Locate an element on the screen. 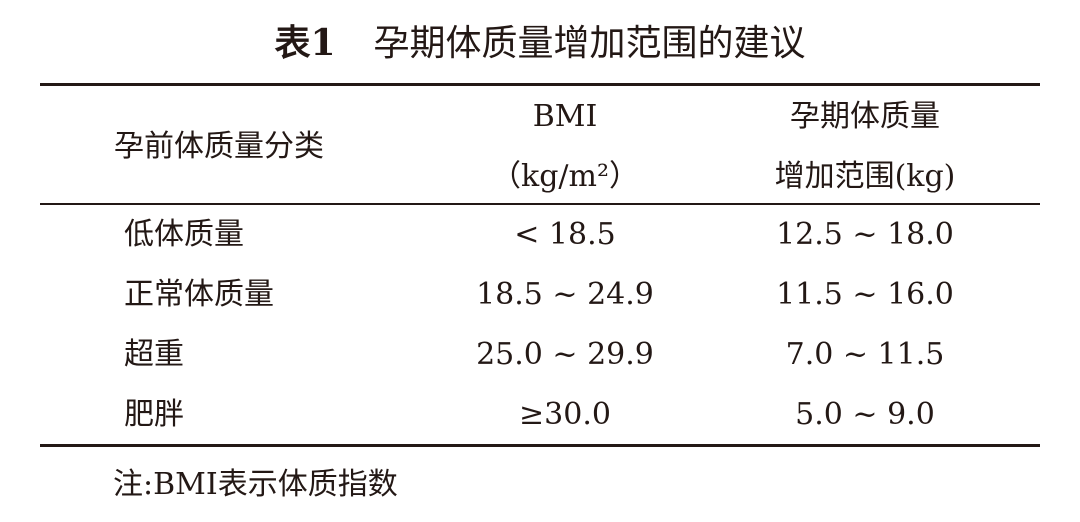 The image size is (1080, 522). table-title: 表1 孕期体质量增加范围的建议 is located at coordinates (540, 43).